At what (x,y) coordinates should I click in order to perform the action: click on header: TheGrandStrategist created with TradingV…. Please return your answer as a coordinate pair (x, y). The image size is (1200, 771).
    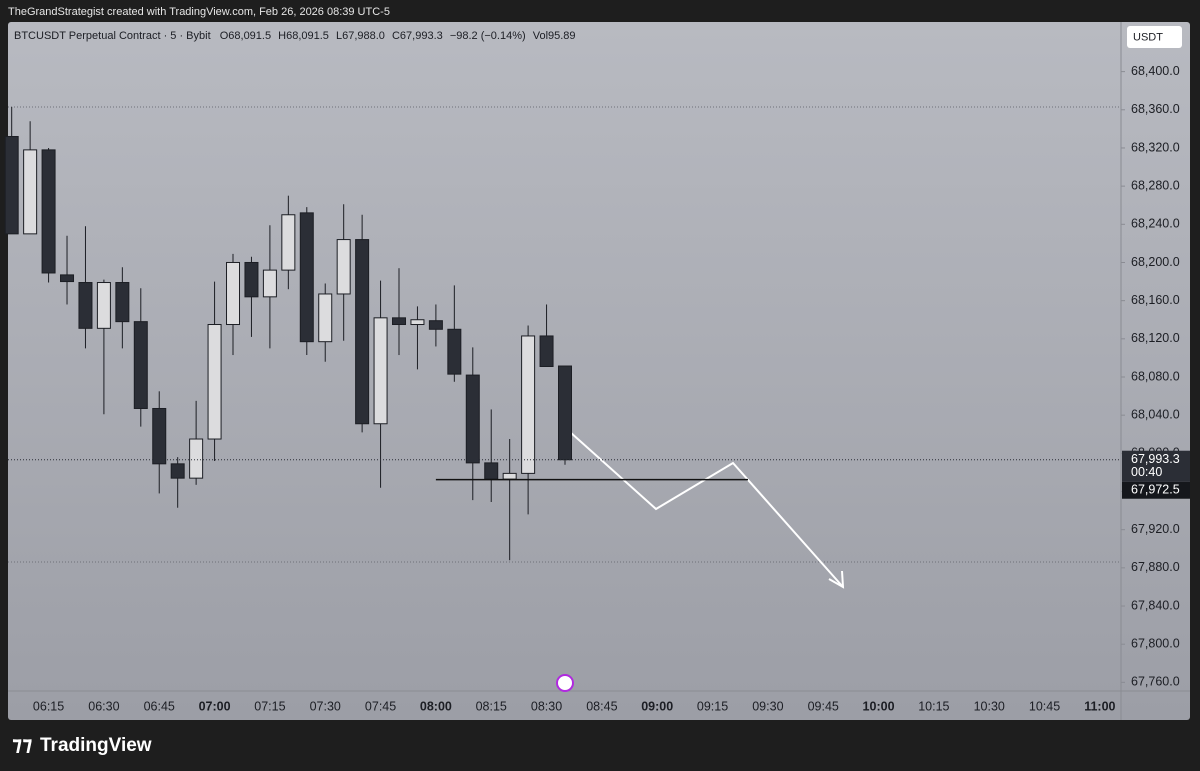
    Looking at the image, I should click on (199, 12).